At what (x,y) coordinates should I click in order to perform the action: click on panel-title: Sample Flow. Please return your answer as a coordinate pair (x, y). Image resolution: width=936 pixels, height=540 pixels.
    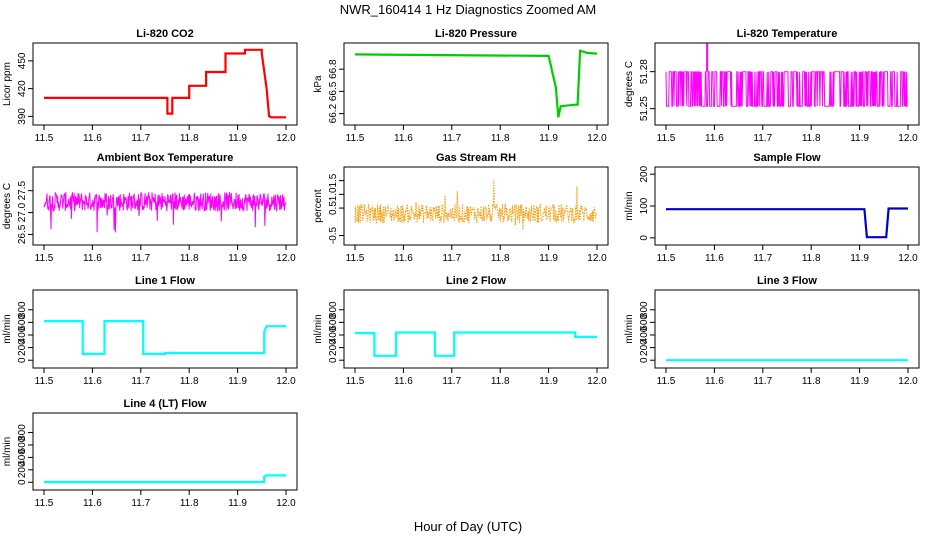
    Looking at the image, I should click on (787, 158).